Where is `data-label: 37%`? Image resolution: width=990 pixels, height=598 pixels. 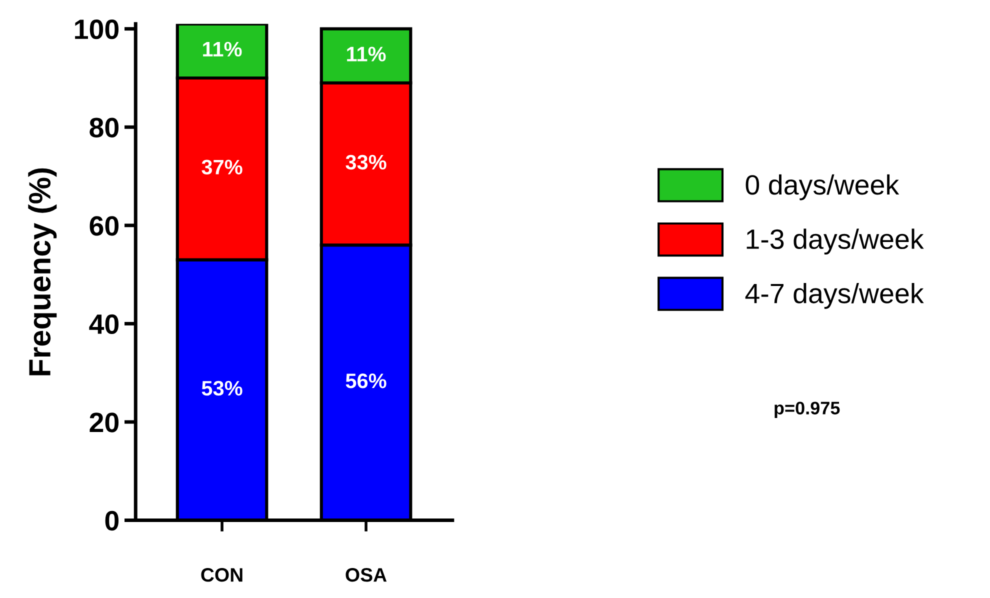 data-label: 37% is located at coordinates (222, 167).